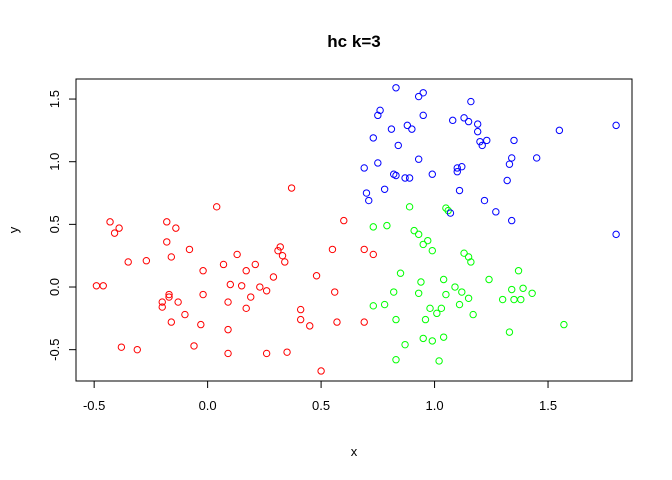  What do you see at coordinates (54, 99) in the screenshot?
I see `y-tick-label: 1.5` at bounding box center [54, 99].